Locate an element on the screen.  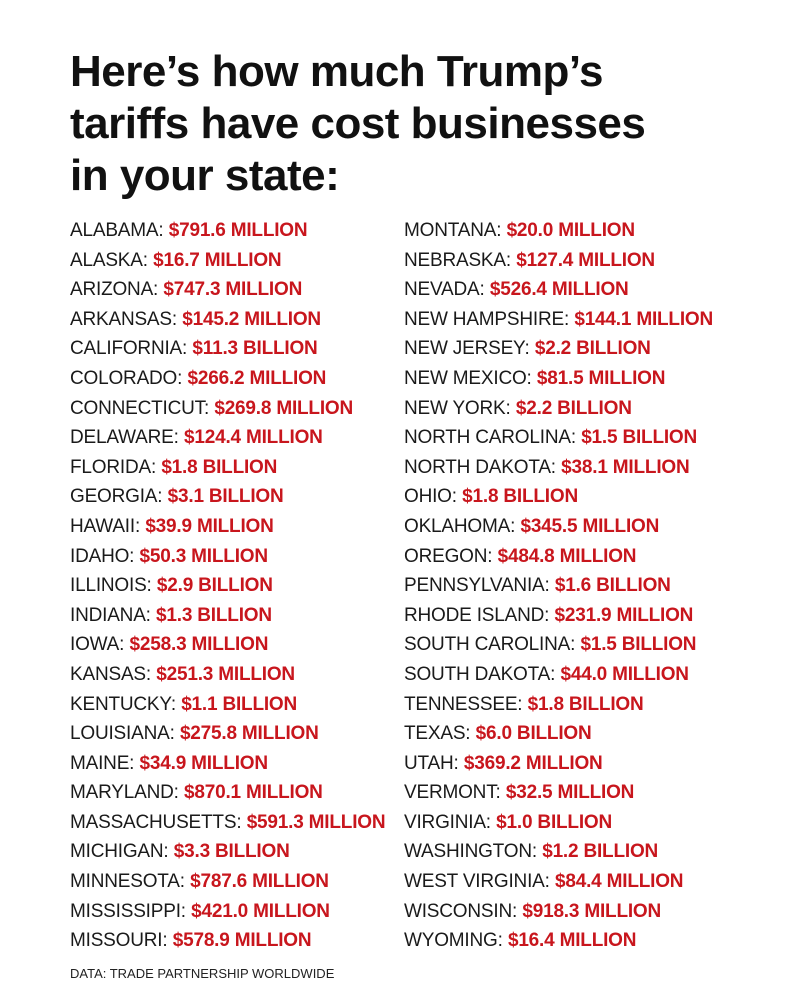
state-name: ARIZONA: is located at coordinates (114, 290).